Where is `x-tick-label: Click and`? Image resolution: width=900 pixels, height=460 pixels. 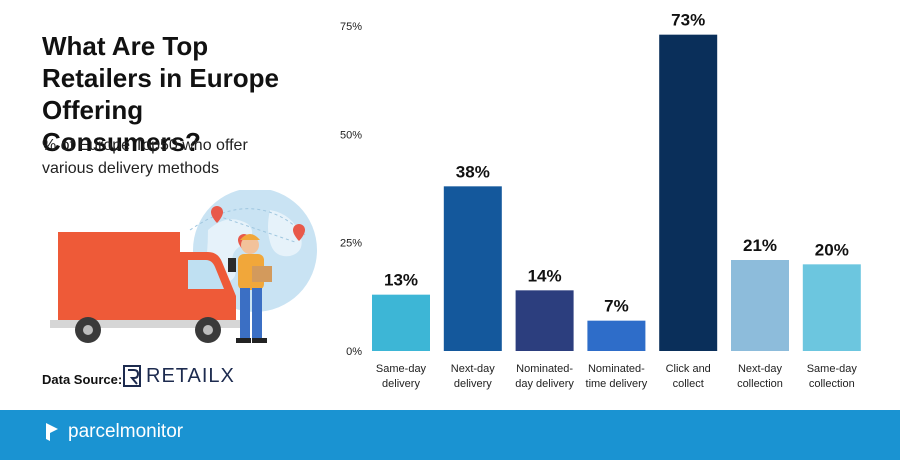 x-tick-label: Click and is located at coordinates (688, 369).